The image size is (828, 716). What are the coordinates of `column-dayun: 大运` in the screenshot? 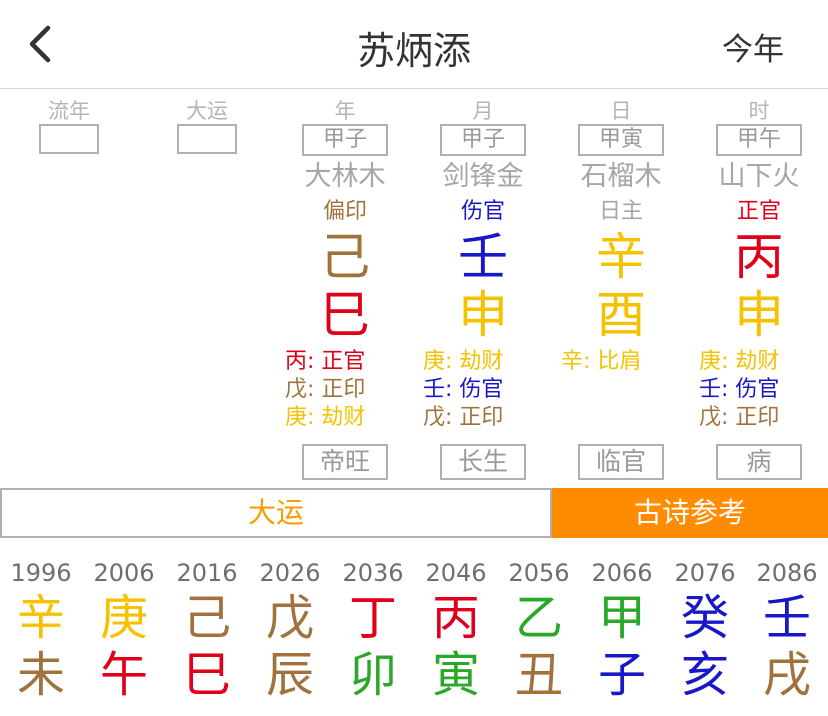 It's located at (207, 126).